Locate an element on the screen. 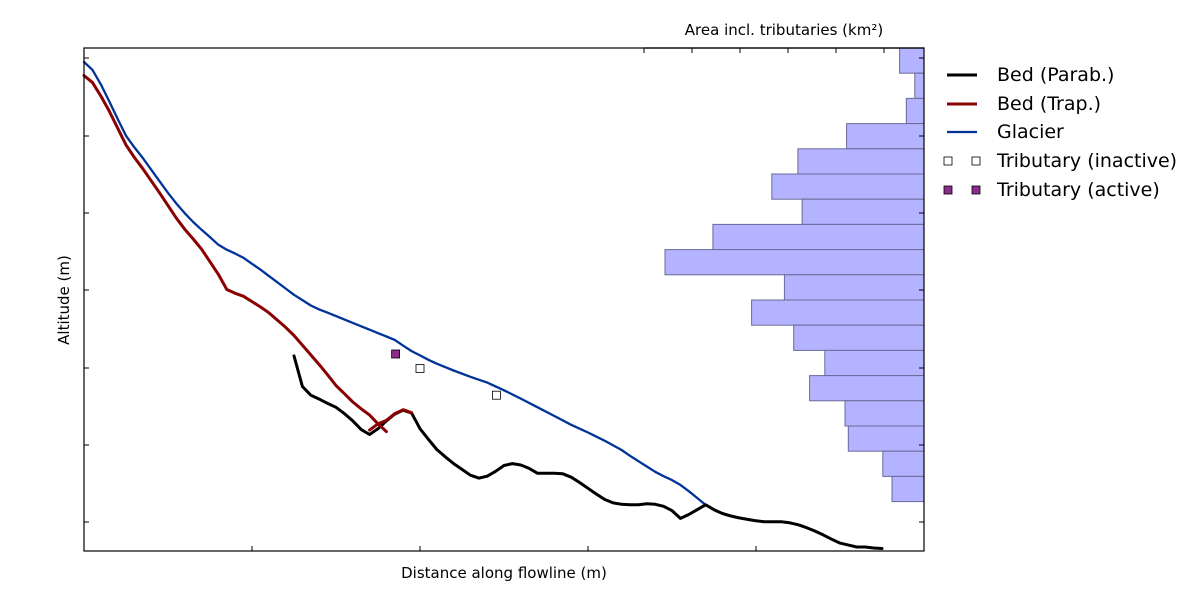  legend-label-bed-trapezoid: Bed (Trap.) is located at coordinates (1049, 104).